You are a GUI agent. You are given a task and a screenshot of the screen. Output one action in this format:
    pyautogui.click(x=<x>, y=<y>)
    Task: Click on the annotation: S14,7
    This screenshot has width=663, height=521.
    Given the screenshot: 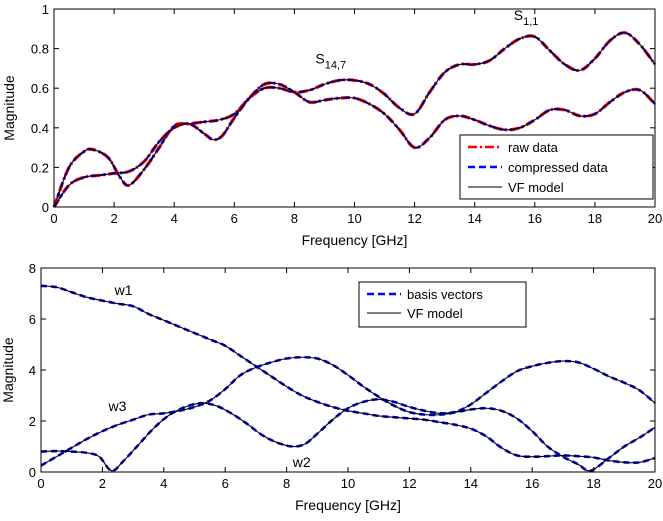 What is the action you would take?
    pyautogui.click(x=330, y=60)
    